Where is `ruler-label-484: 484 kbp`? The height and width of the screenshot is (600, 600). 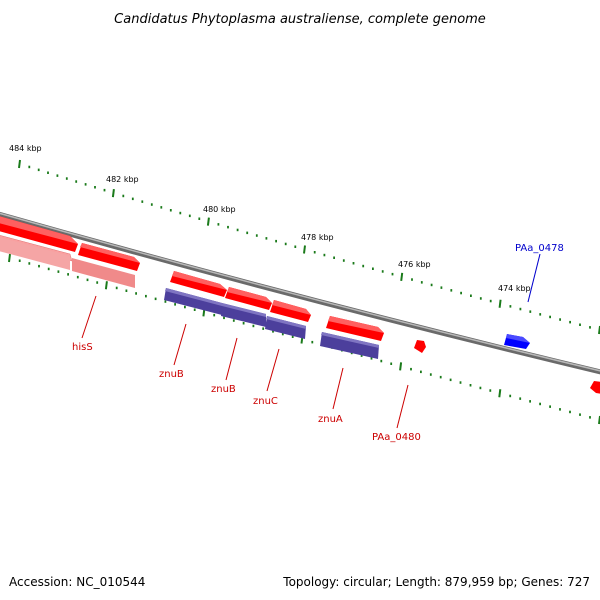
ruler-label-484: 484 kbp is located at coordinates (25, 148).